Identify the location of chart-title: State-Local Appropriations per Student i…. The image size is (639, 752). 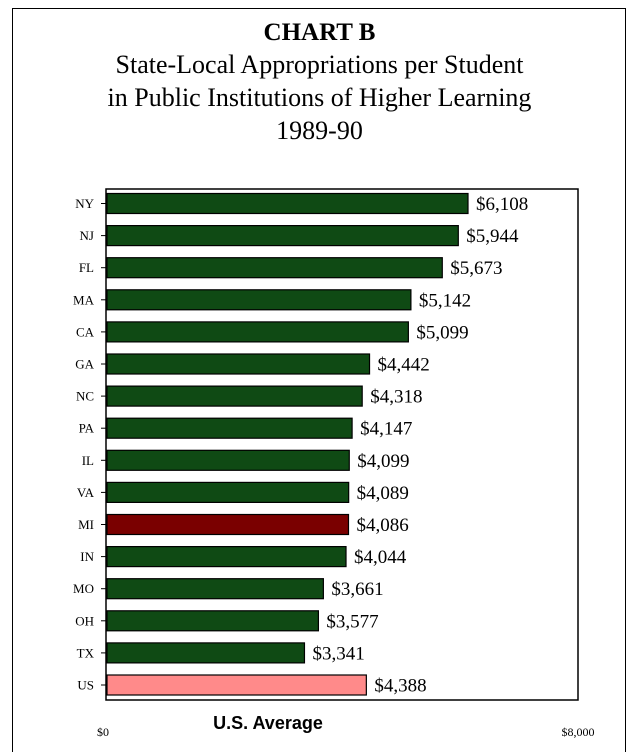
(319, 97).